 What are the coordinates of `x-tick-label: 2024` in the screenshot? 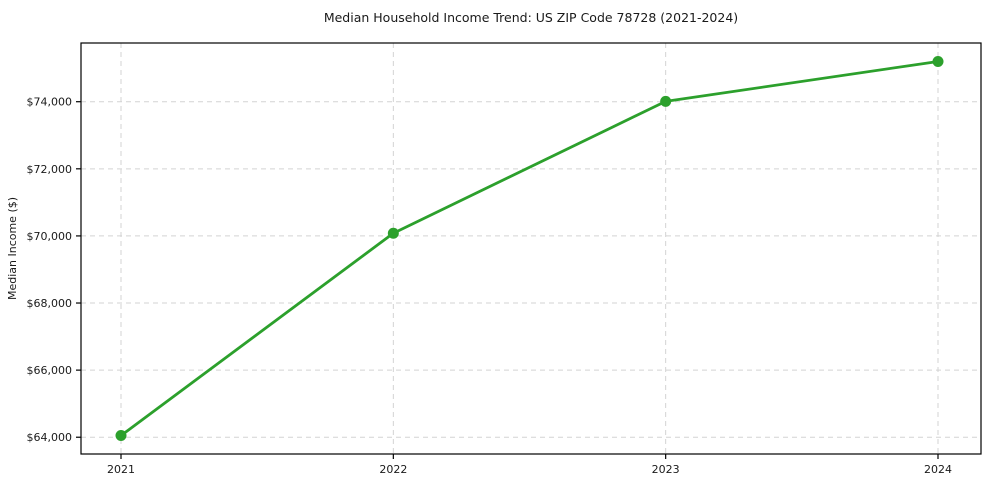 It's located at (938, 469).